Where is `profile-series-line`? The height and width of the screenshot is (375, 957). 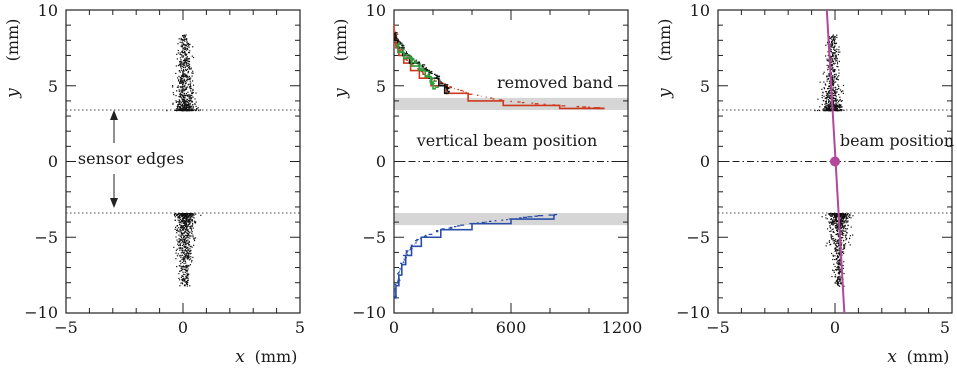 profile-series-line is located at coordinates (499, 67).